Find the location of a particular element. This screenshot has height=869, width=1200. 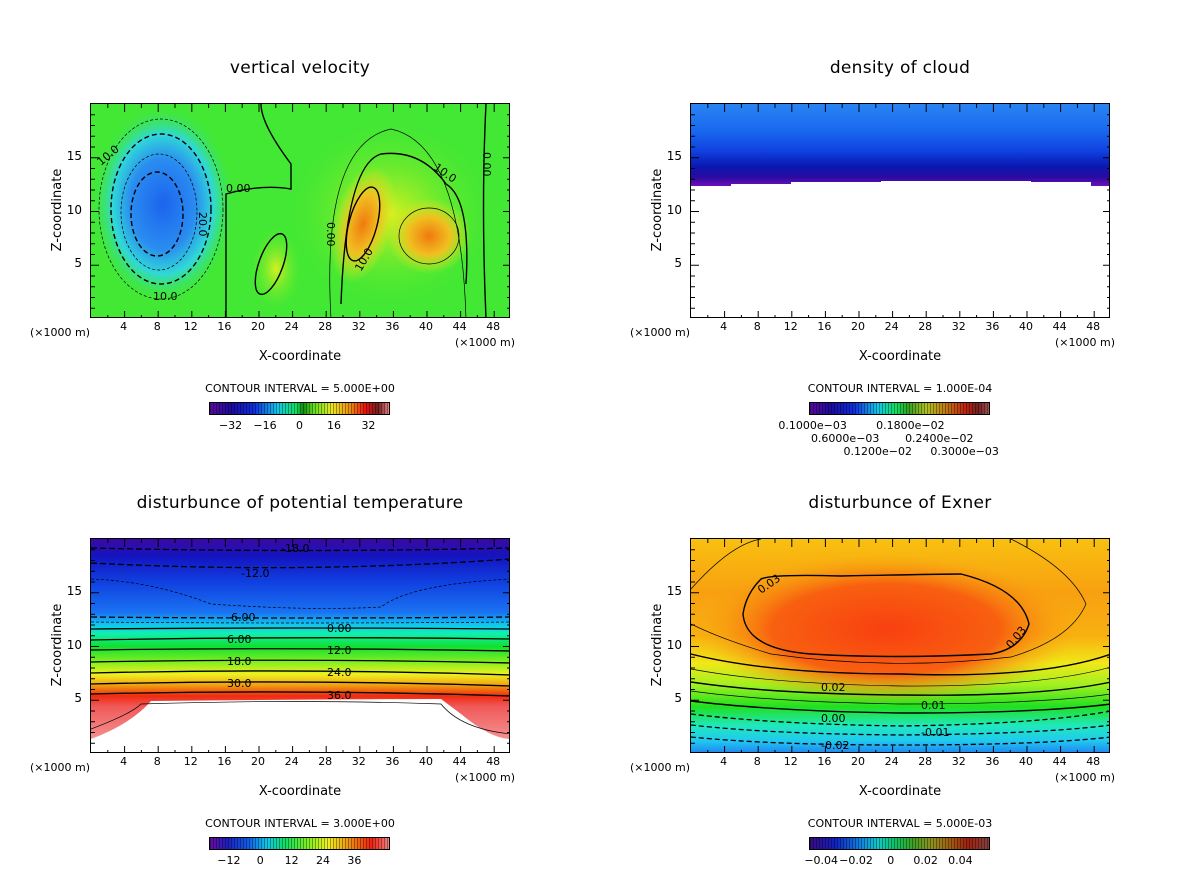

colorbar-tick-label: −0.04 is located at coordinates (821, 860).